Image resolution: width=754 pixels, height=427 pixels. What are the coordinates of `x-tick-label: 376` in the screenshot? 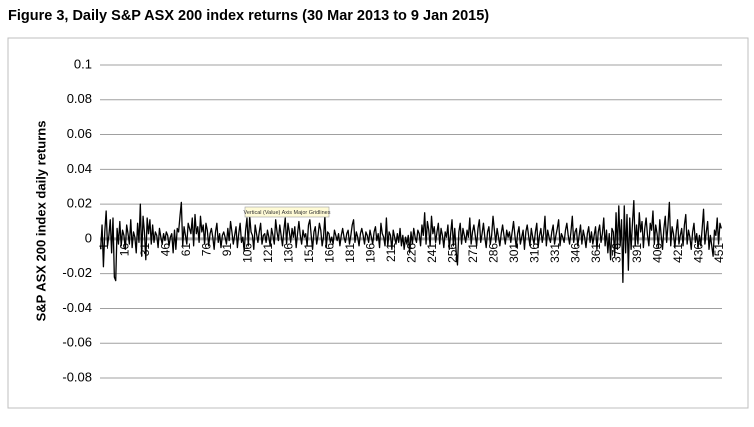 It's located at (616, 253).